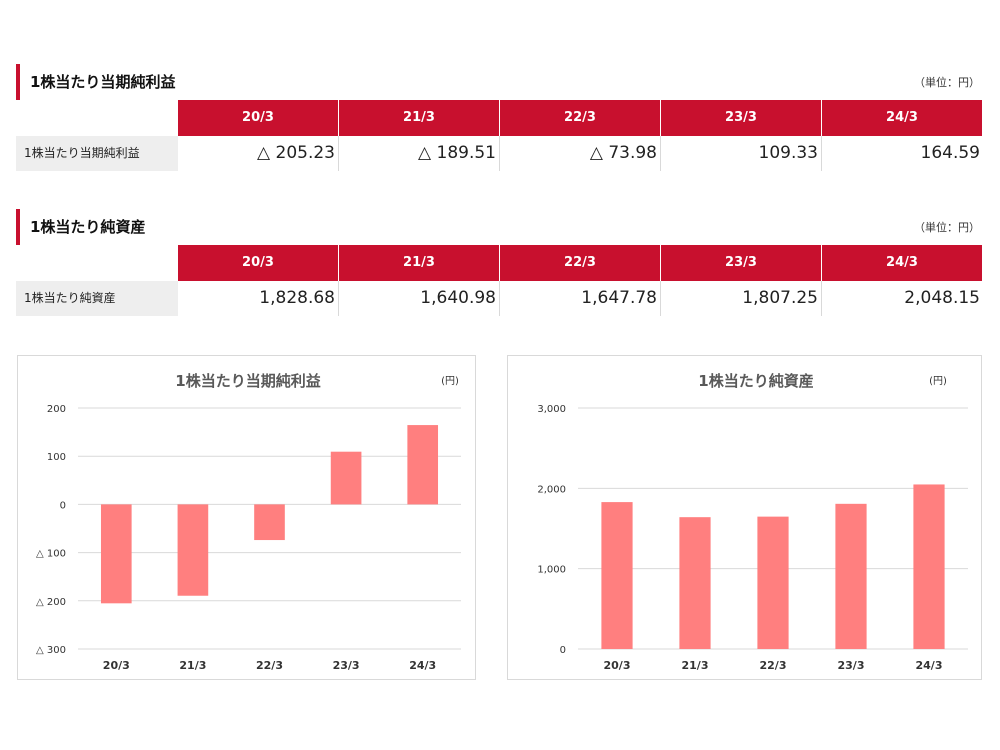 This screenshot has height=750, width=1000. I want to click on y-tick-label: 200, so click(56, 409).